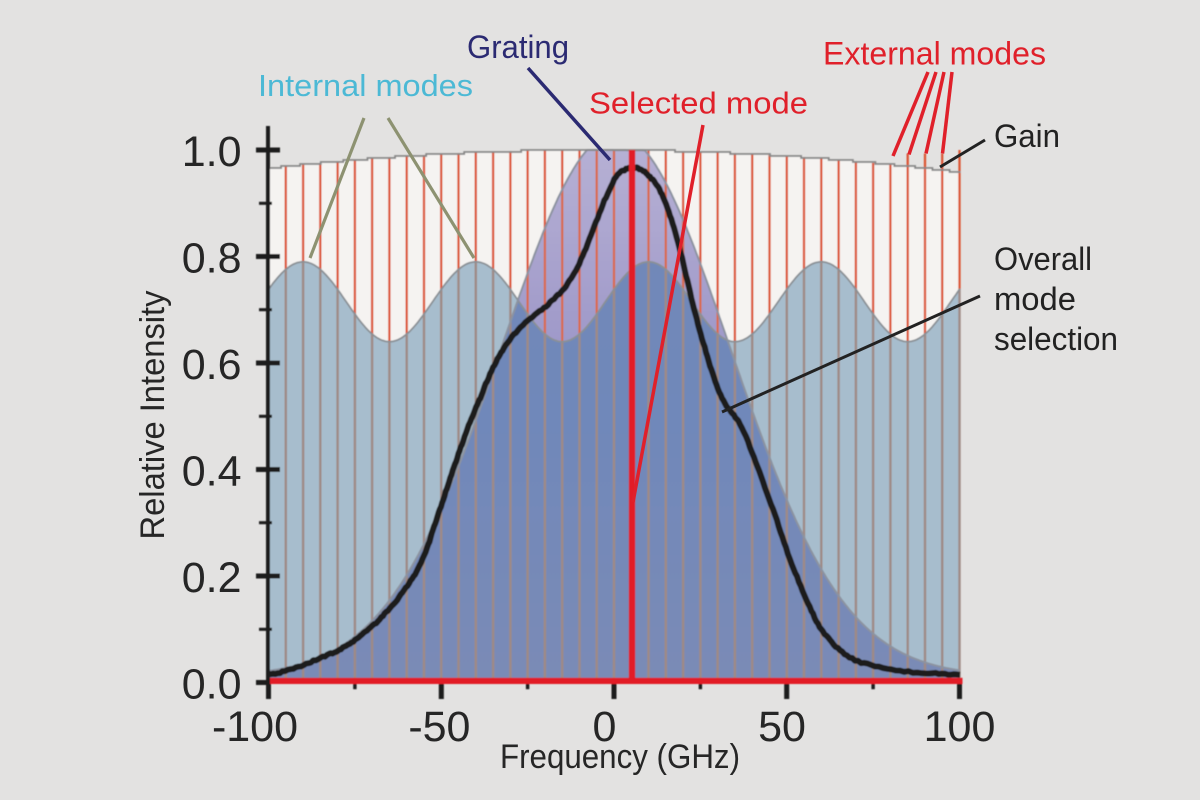 This screenshot has width=1200, height=800. What do you see at coordinates (212, 471) in the screenshot?
I see `svg-text: 0.4` at bounding box center [212, 471].